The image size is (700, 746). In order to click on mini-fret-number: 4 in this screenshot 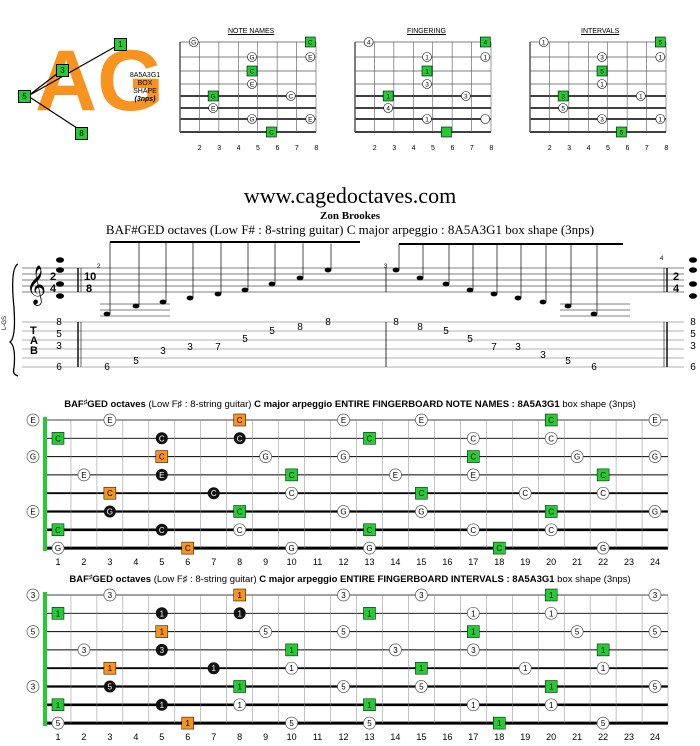, I will do `click(589, 148)`.